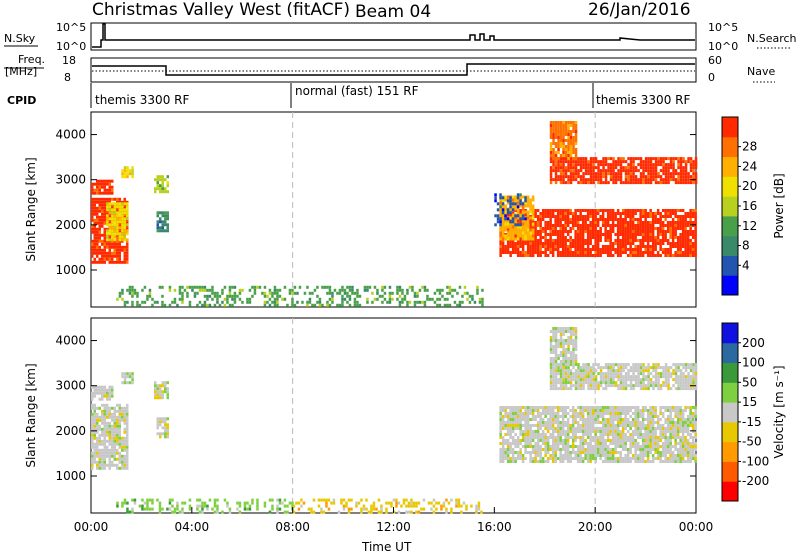 The image size is (800, 554). Describe the element at coordinates (71, 46) in the screenshot. I see `nsky-tick-bottom: 10^0` at that location.